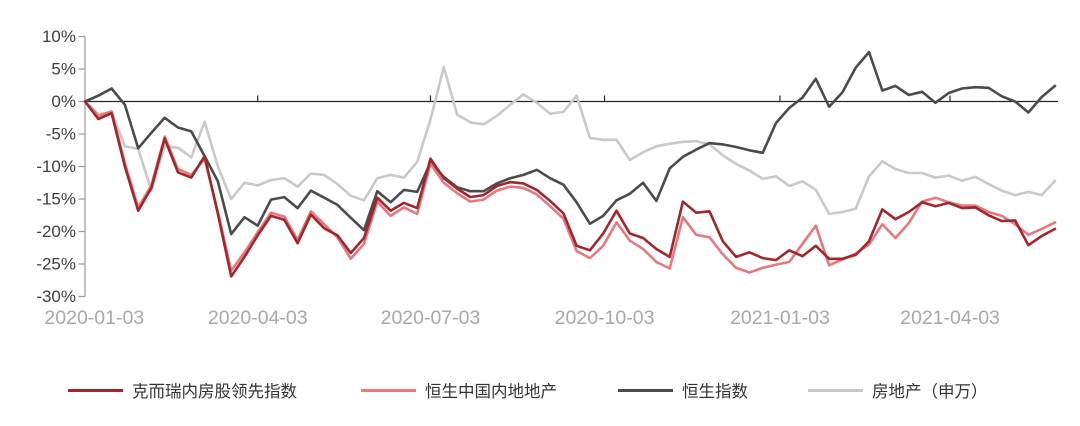 Image resolution: width=1080 pixels, height=426 pixels. What do you see at coordinates (491, 392) in the screenshot?
I see `legend-label-2: 恒生中国内地地产` at bounding box center [491, 392].